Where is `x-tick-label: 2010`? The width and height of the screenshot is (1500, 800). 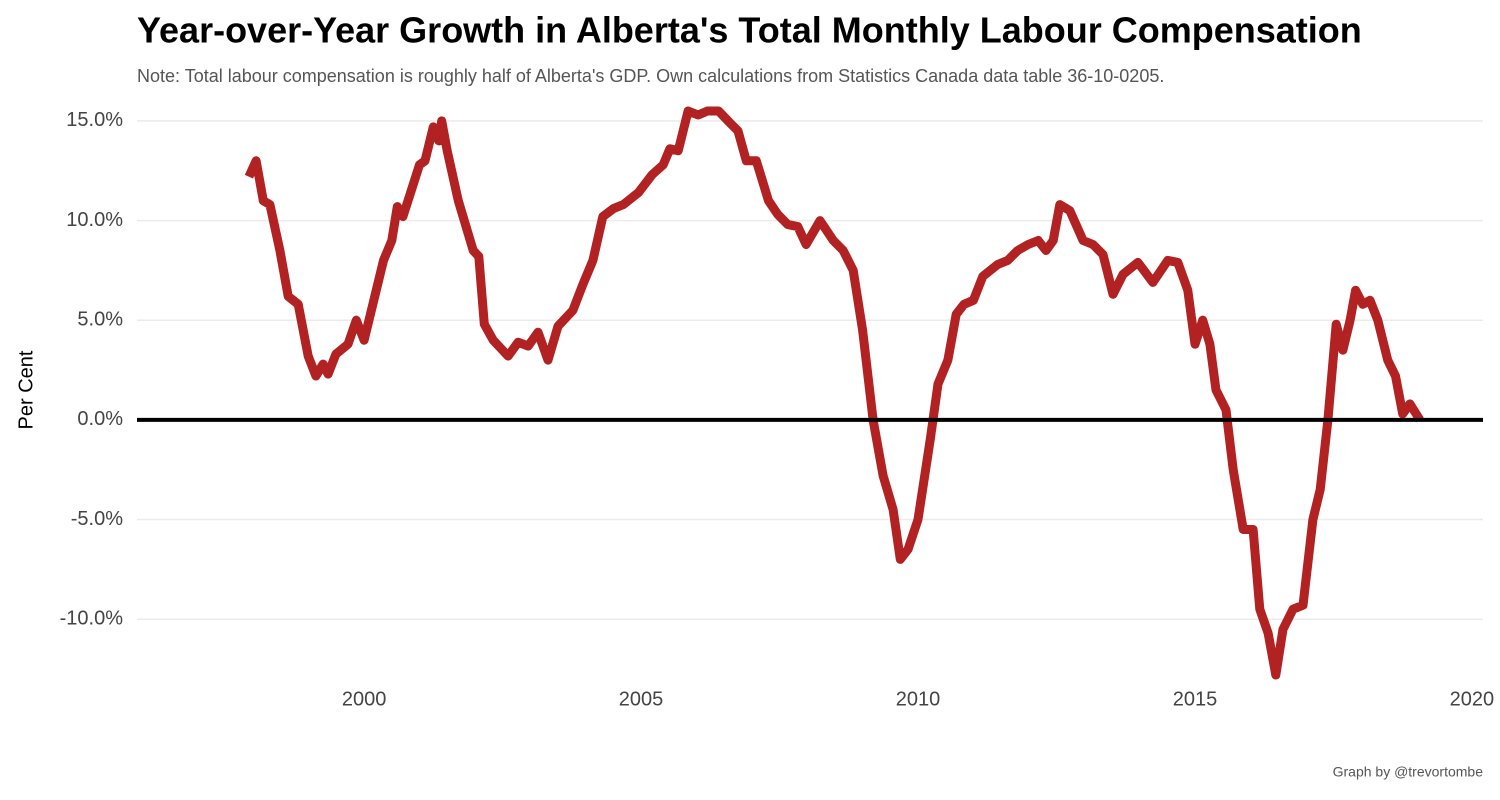
x-tick-label: 2010 is located at coordinates (918, 699).